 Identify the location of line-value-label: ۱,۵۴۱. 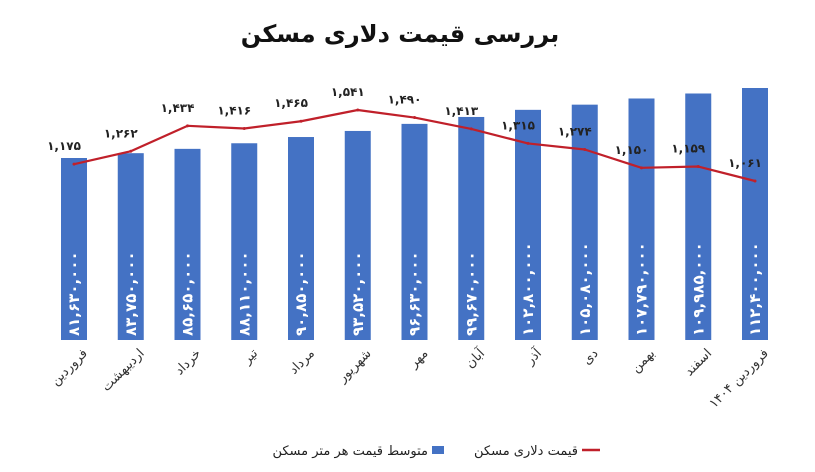
(348, 92).